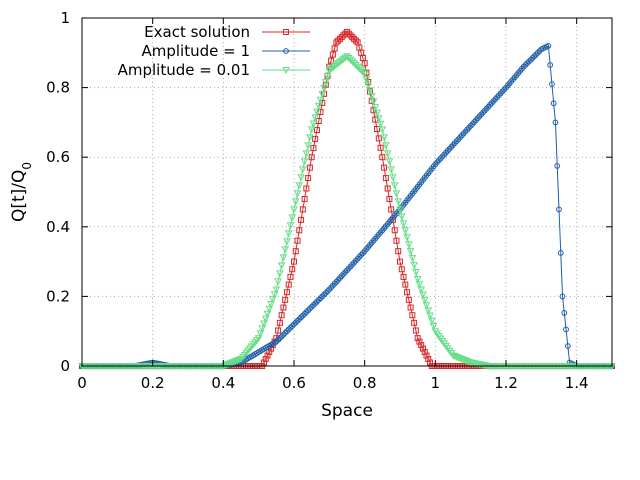 Image resolution: width=640 pixels, height=480 pixels. I want to click on x-tick-label: 0.4, so click(223, 383).